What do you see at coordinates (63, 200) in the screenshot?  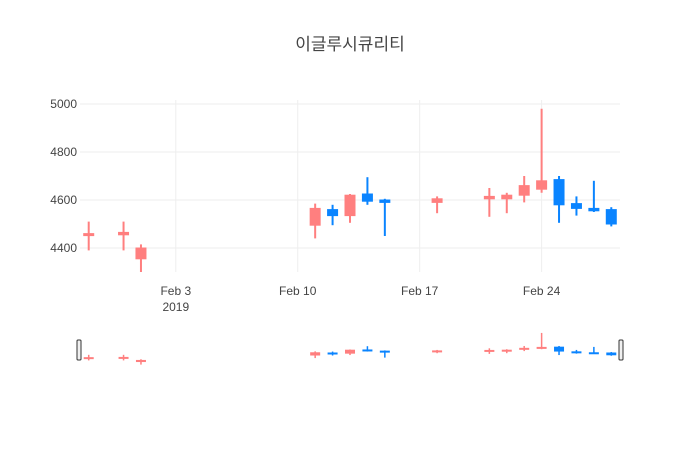 I see `y-tick-label: 4600` at bounding box center [63, 200].